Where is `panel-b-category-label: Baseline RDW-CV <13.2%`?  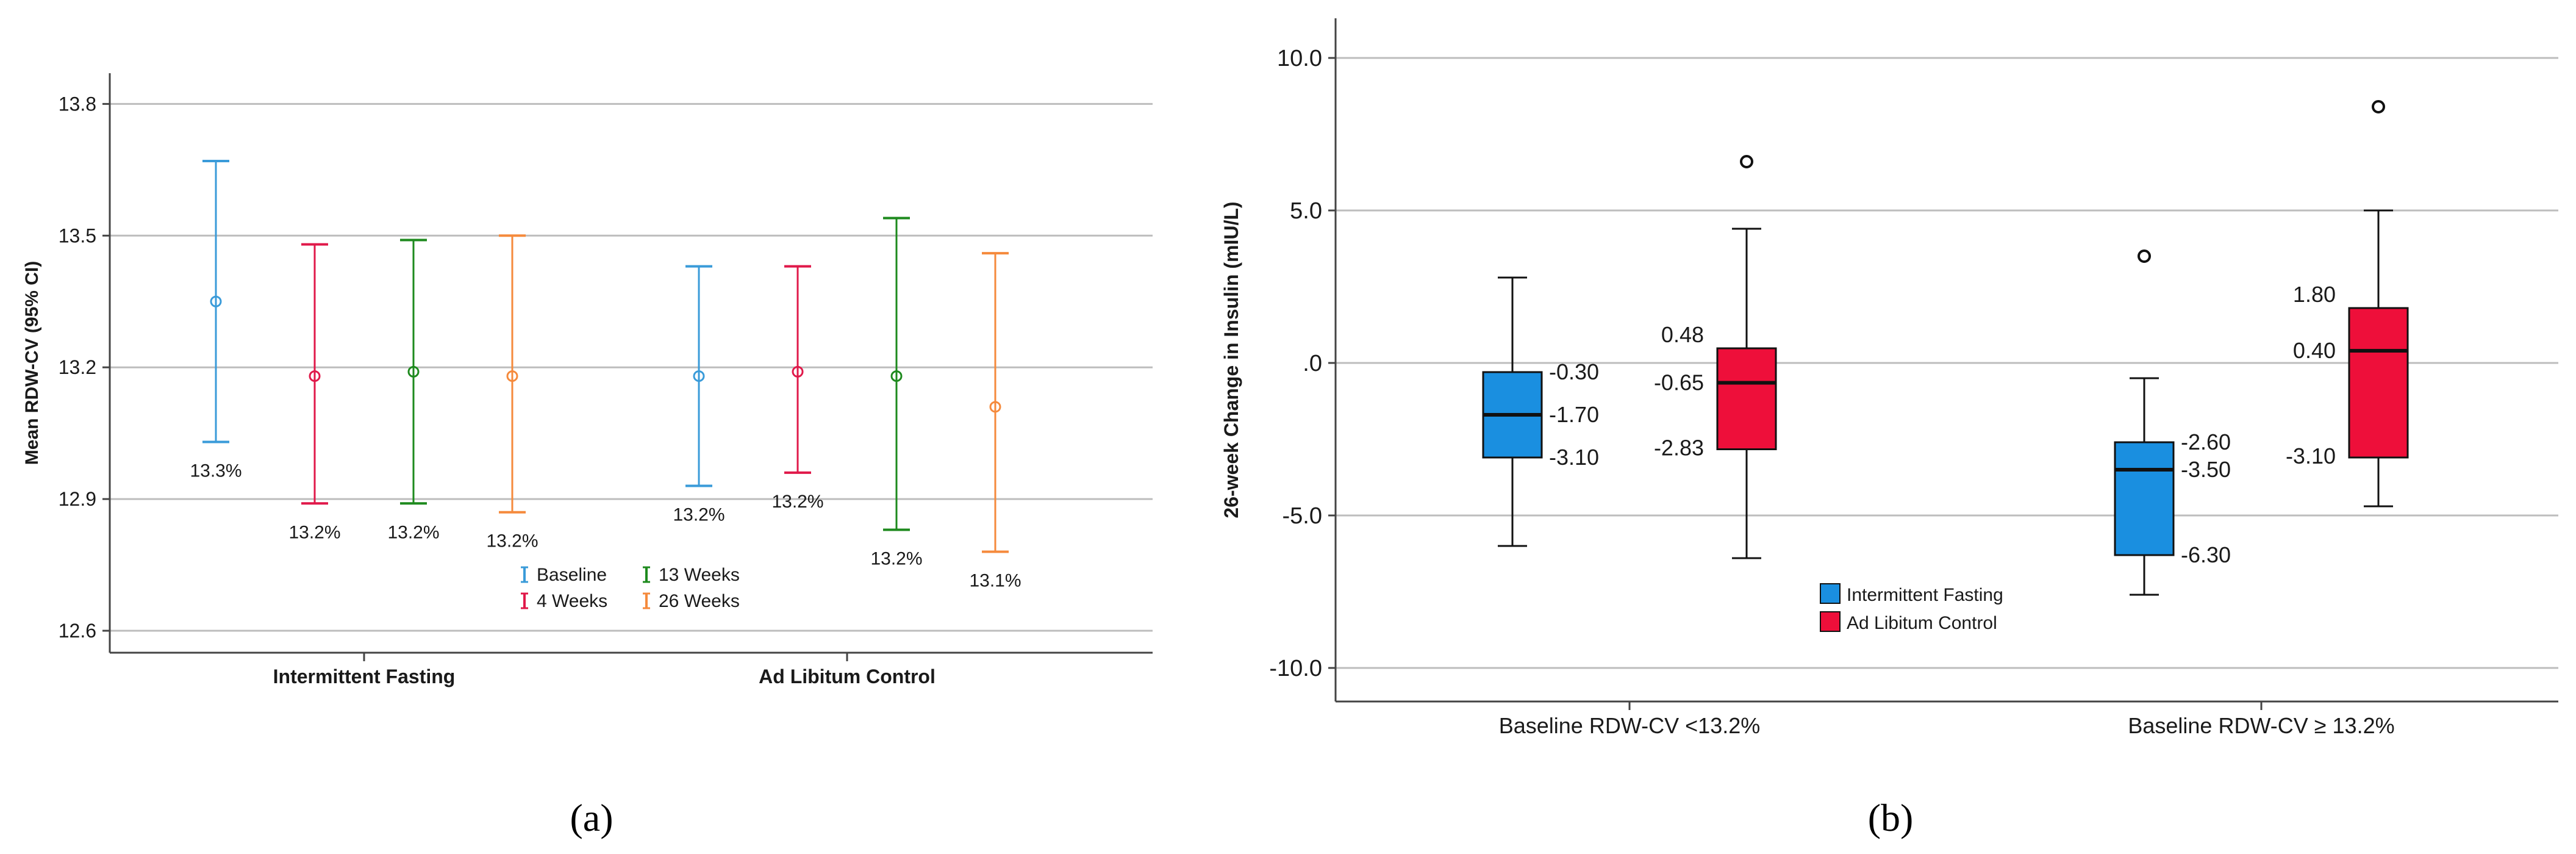 panel-b-category-label: Baseline RDW-CV <13.2% is located at coordinates (1630, 725).